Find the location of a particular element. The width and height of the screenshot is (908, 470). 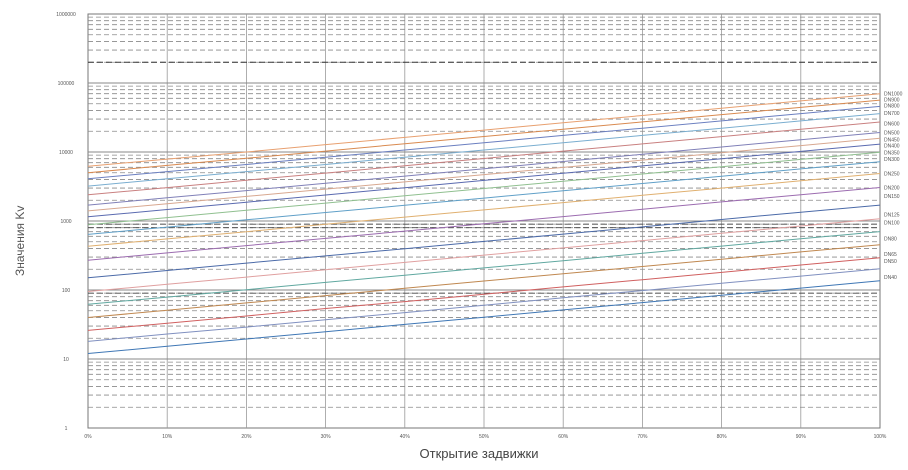

y-axis-label: Значения Kv is located at coordinates (20, 240).